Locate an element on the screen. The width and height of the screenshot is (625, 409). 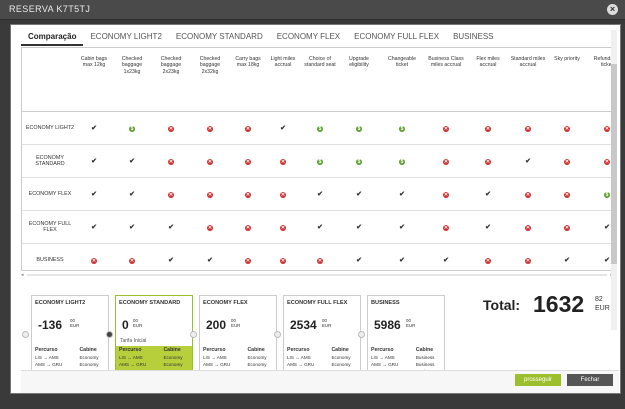
column-header: Checked baggage 2x23kg is located at coordinates (171, 65).